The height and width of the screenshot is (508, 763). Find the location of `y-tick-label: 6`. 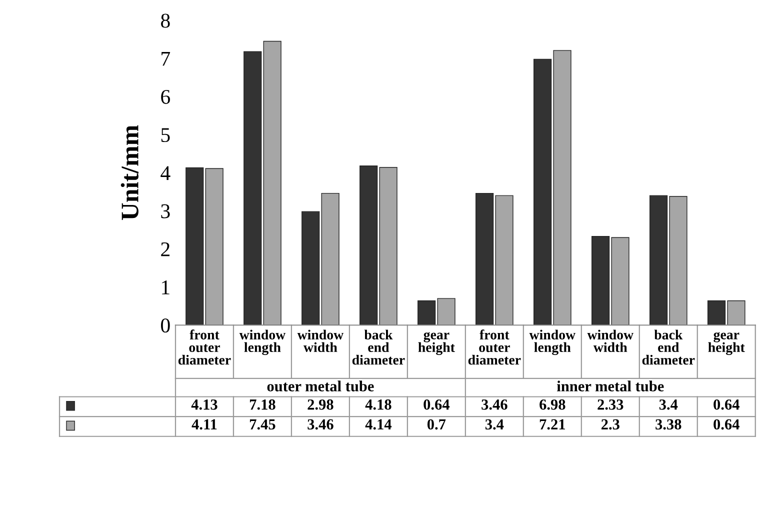

y-tick-label: 6 is located at coordinates (165, 97).